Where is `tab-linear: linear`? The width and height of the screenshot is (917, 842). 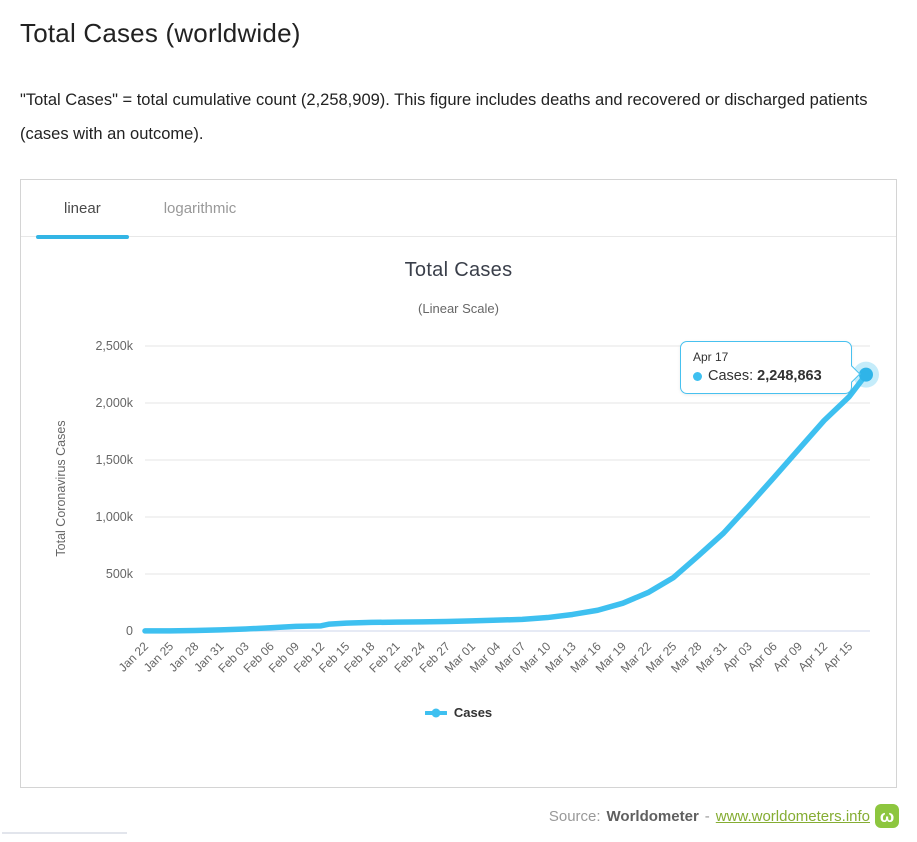
tab-linear: linear is located at coordinates (82, 209).